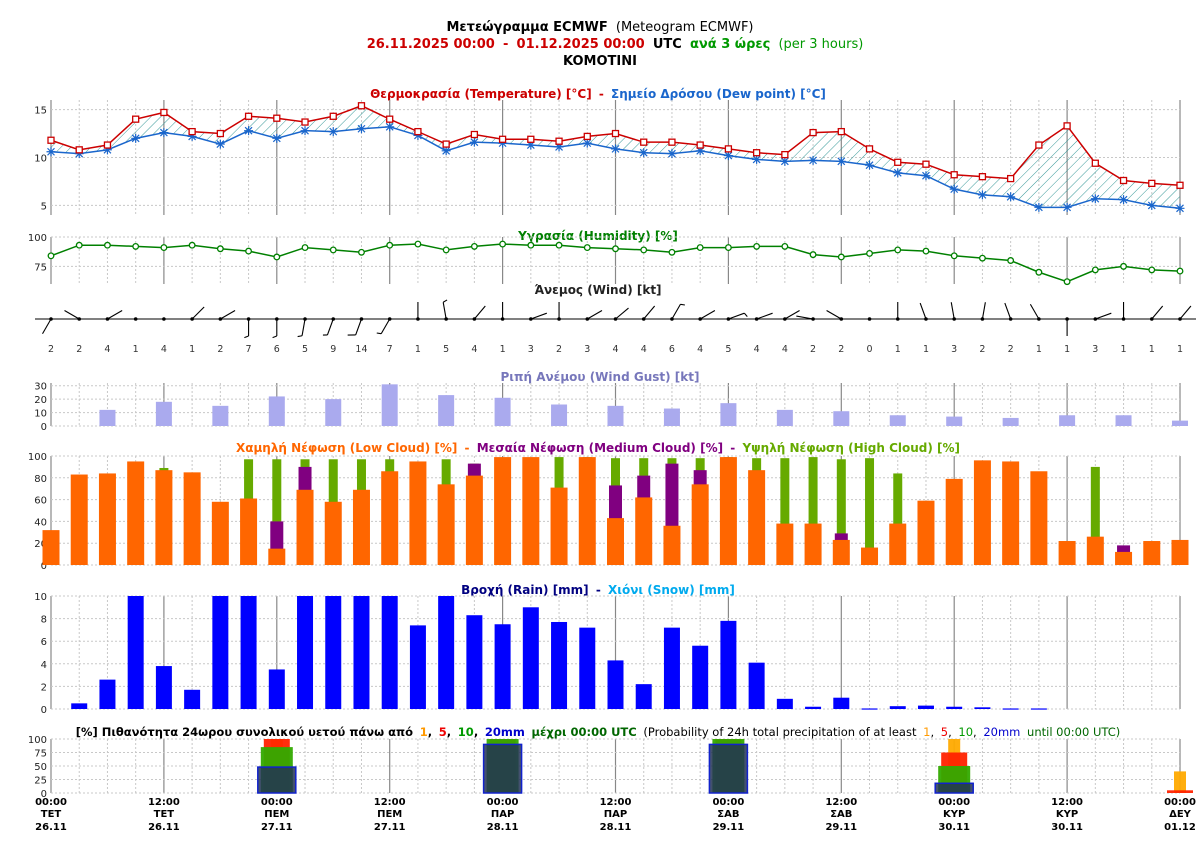 This screenshot has height=851, width=1200. What do you see at coordinates (954, 788) in the screenshot?
I see `prob-bar-20mm` at bounding box center [954, 788].